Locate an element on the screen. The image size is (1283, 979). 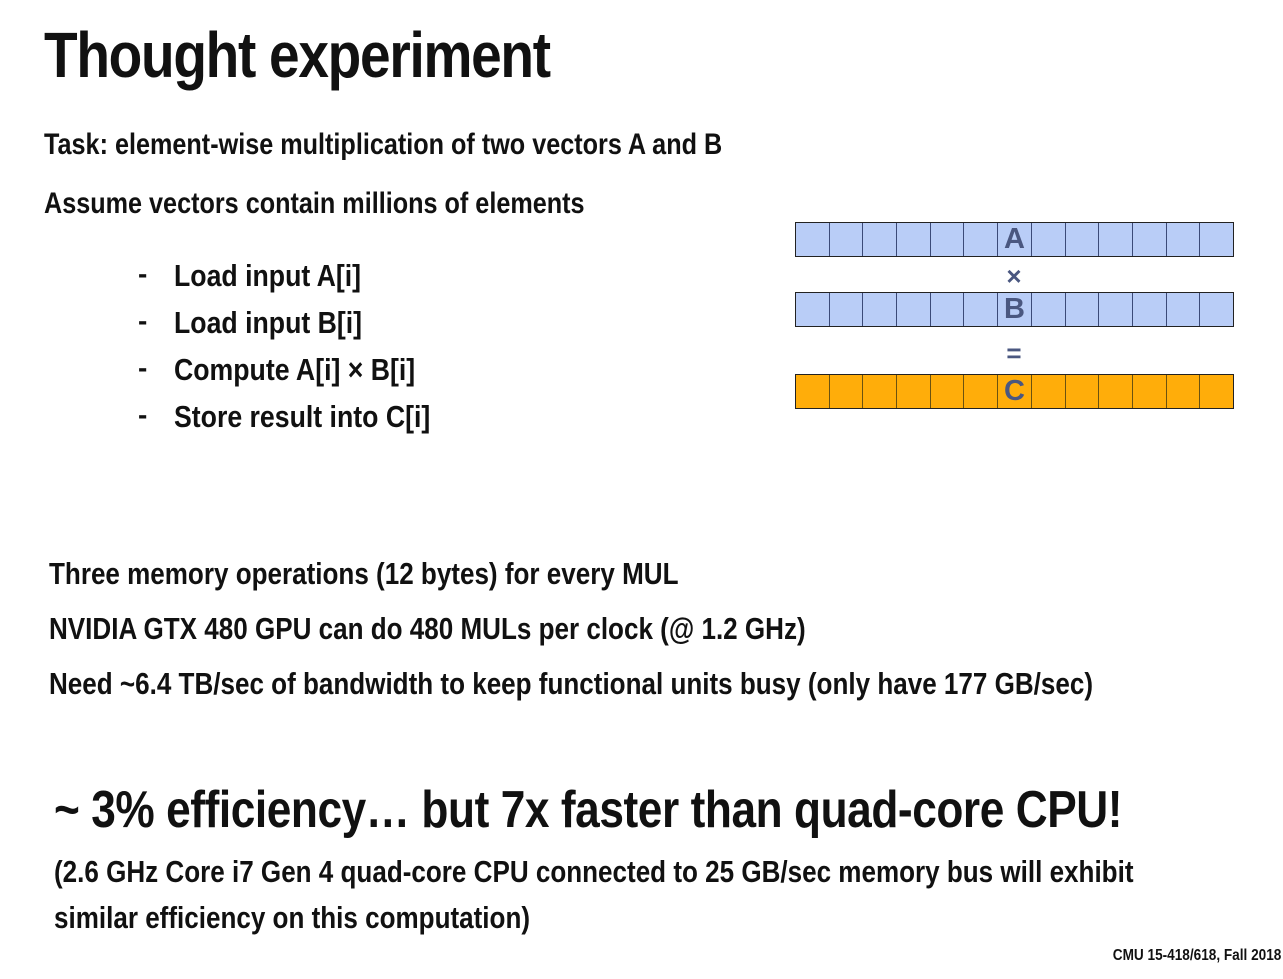
slide-title: Thought experiment is located at coordinates (297, 55).